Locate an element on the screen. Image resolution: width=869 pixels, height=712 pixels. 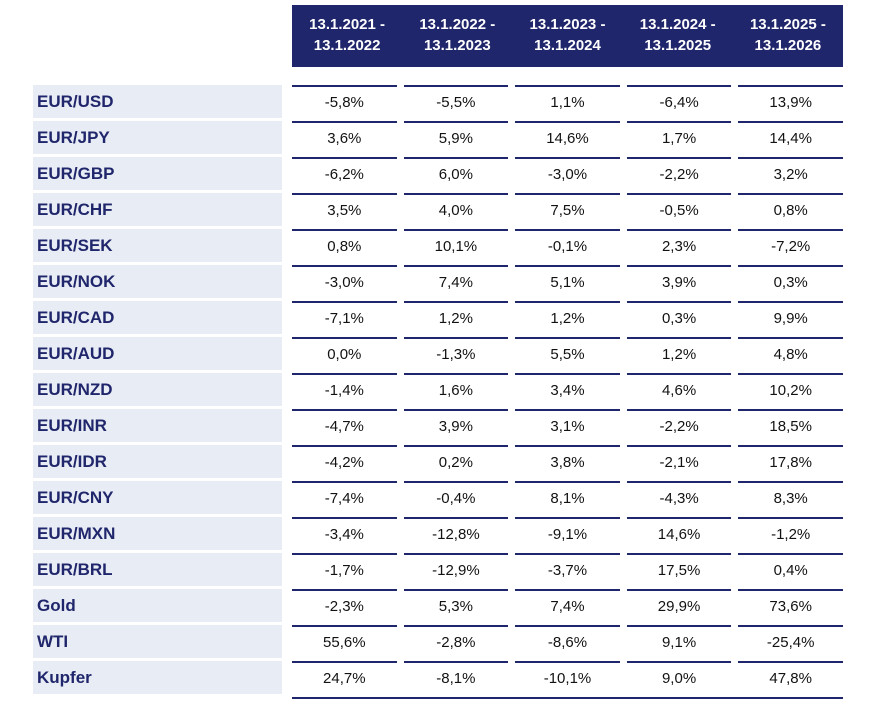
row-values: -4,2% 0,2% 3,8% -2,1% 17,8% is located at coordinates (572, 461).